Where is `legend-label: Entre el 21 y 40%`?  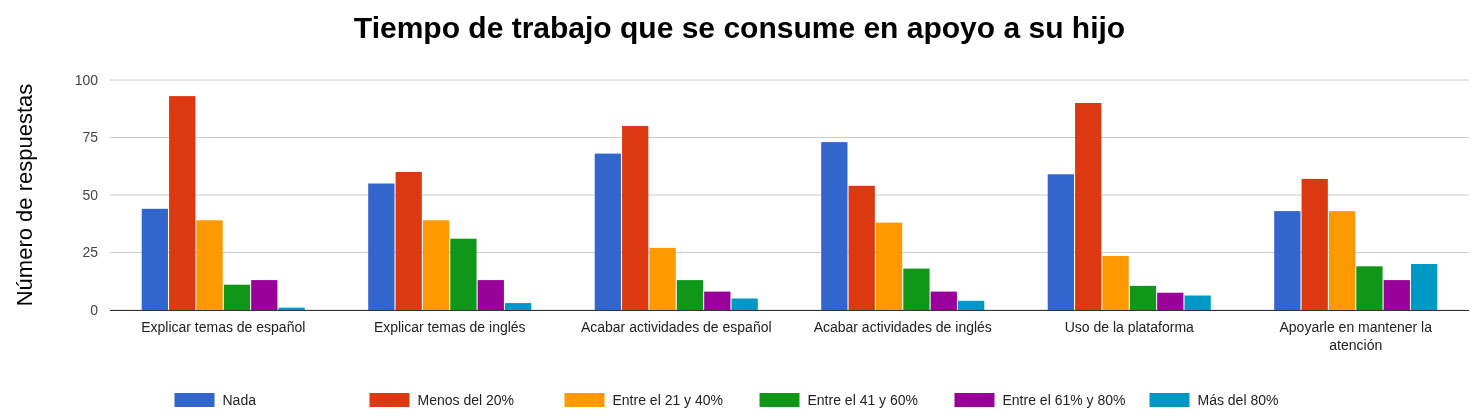
legend-label: Entre el 21 y 40% is located at coordinates (668, 400).